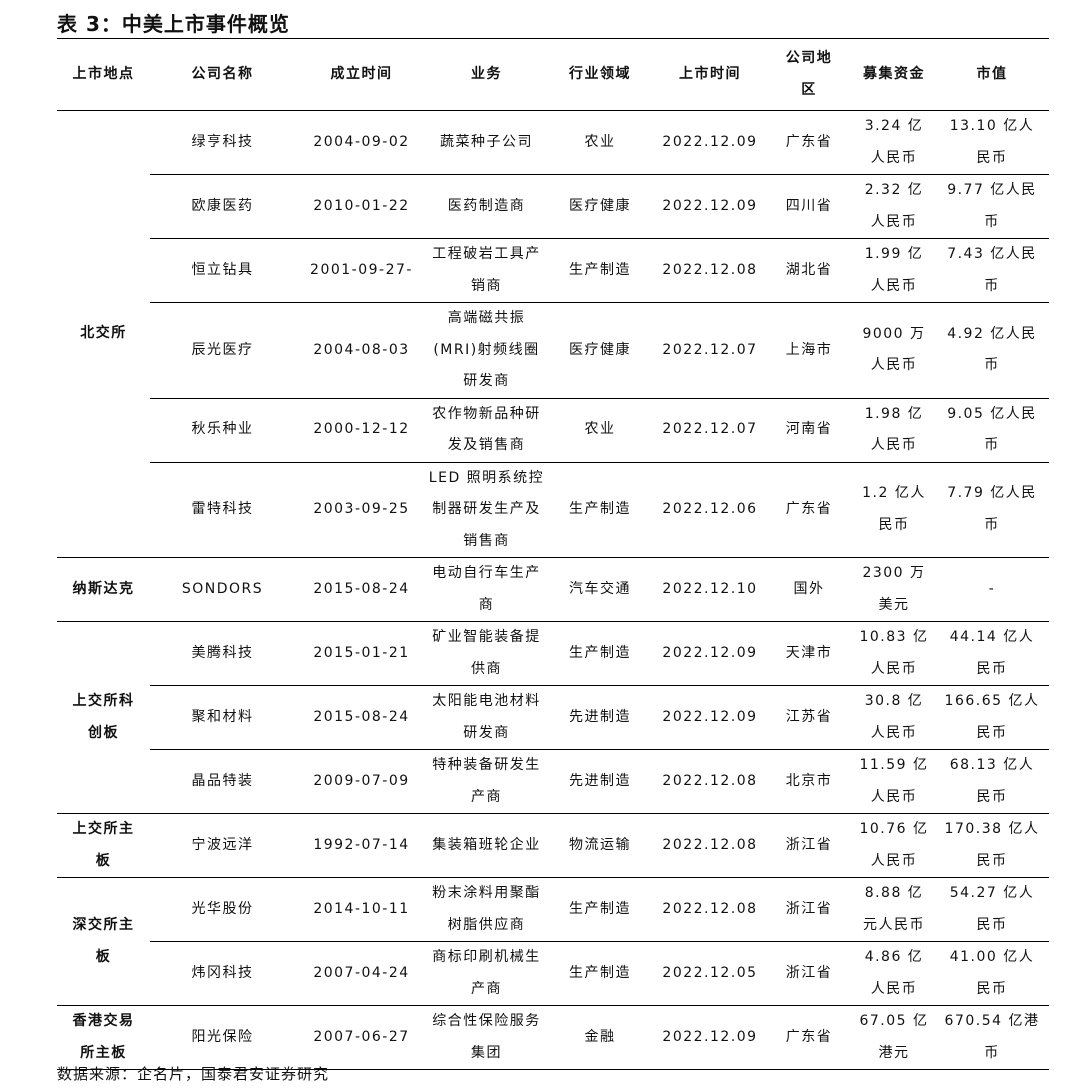  Describe the element at coordinates (600, 781) in the screenshot. I see `industry: 先进制造` at that location.